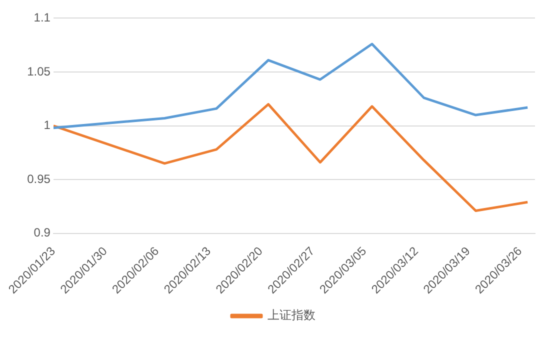  I want to click on y-tick-label: 0.95, so click(39, 179).